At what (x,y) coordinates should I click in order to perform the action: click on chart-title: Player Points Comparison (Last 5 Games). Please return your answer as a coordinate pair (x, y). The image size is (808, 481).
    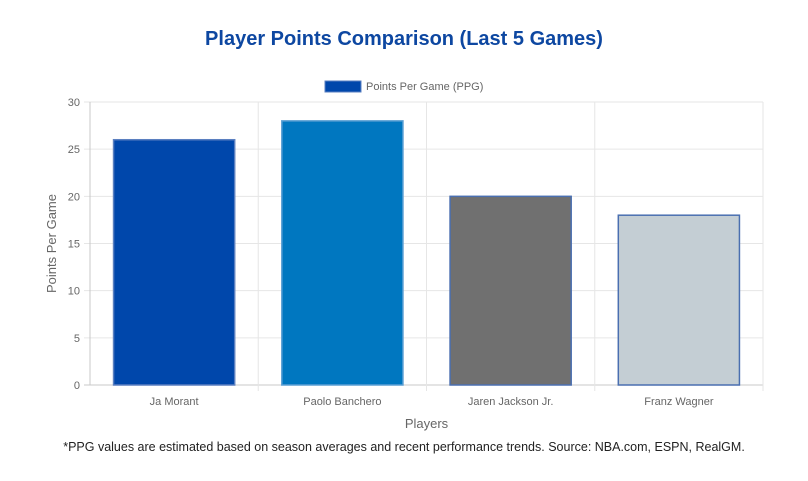
    Looking at the image, I should click on (404, 39).